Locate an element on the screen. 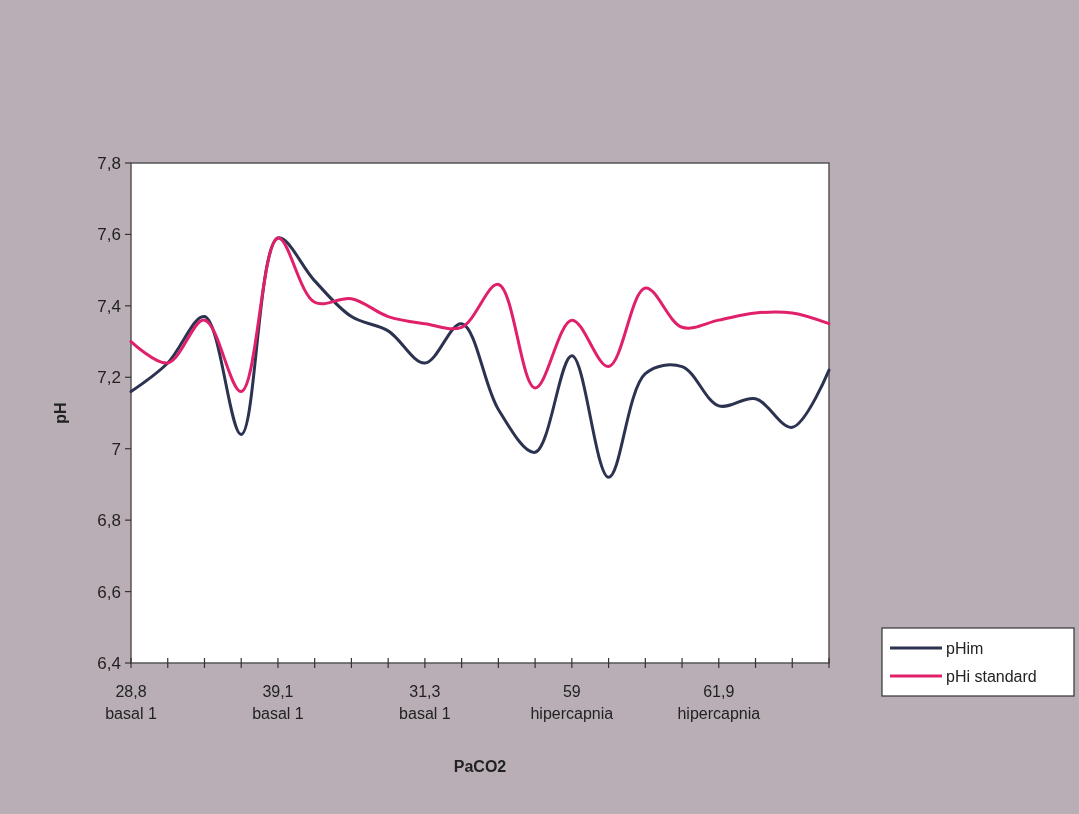  legend-label: pHi standard is located at coordinates (991, 676).